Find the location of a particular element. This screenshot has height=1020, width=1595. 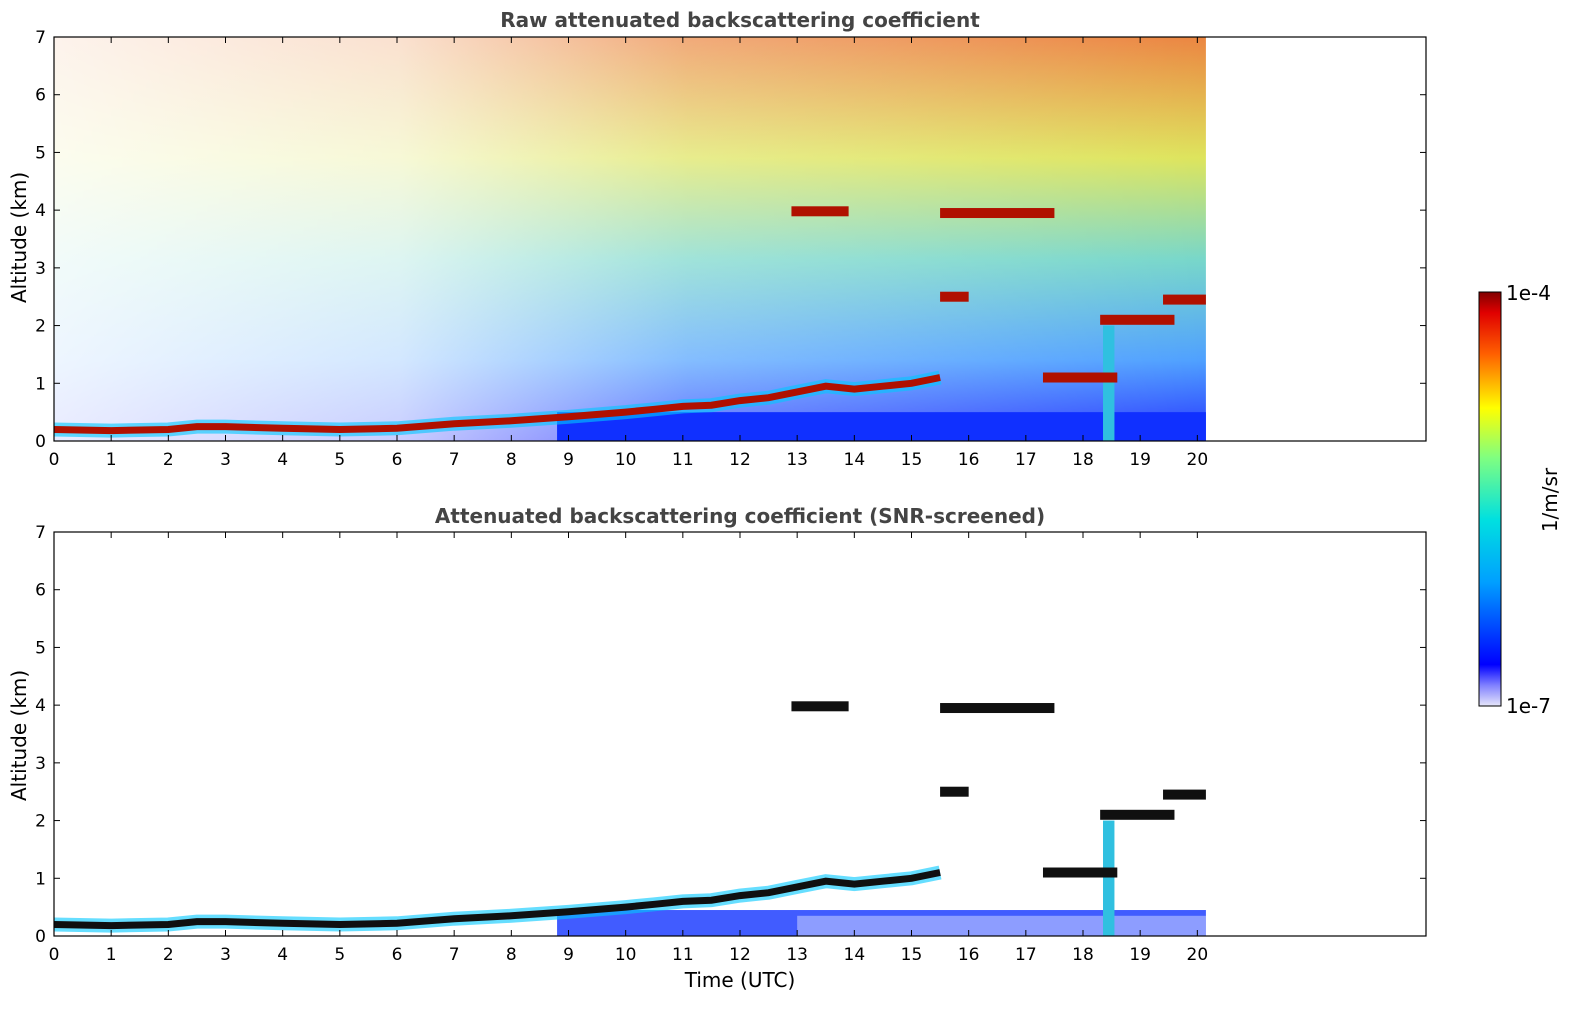

colorbar is located at coordinates (1490, 499).